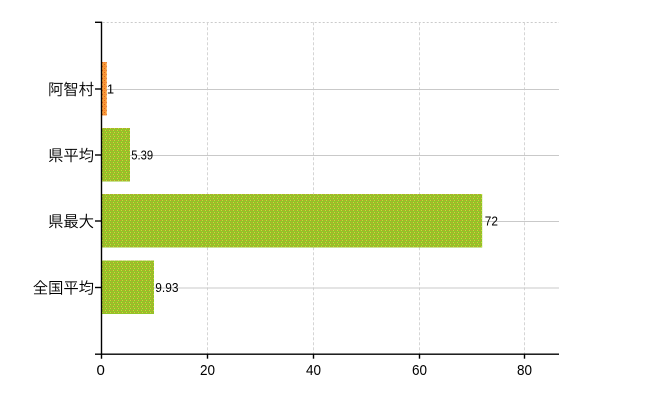 This screenshot has width=650, height=400. I want to click on svg-text: 20, so click(207, 370).